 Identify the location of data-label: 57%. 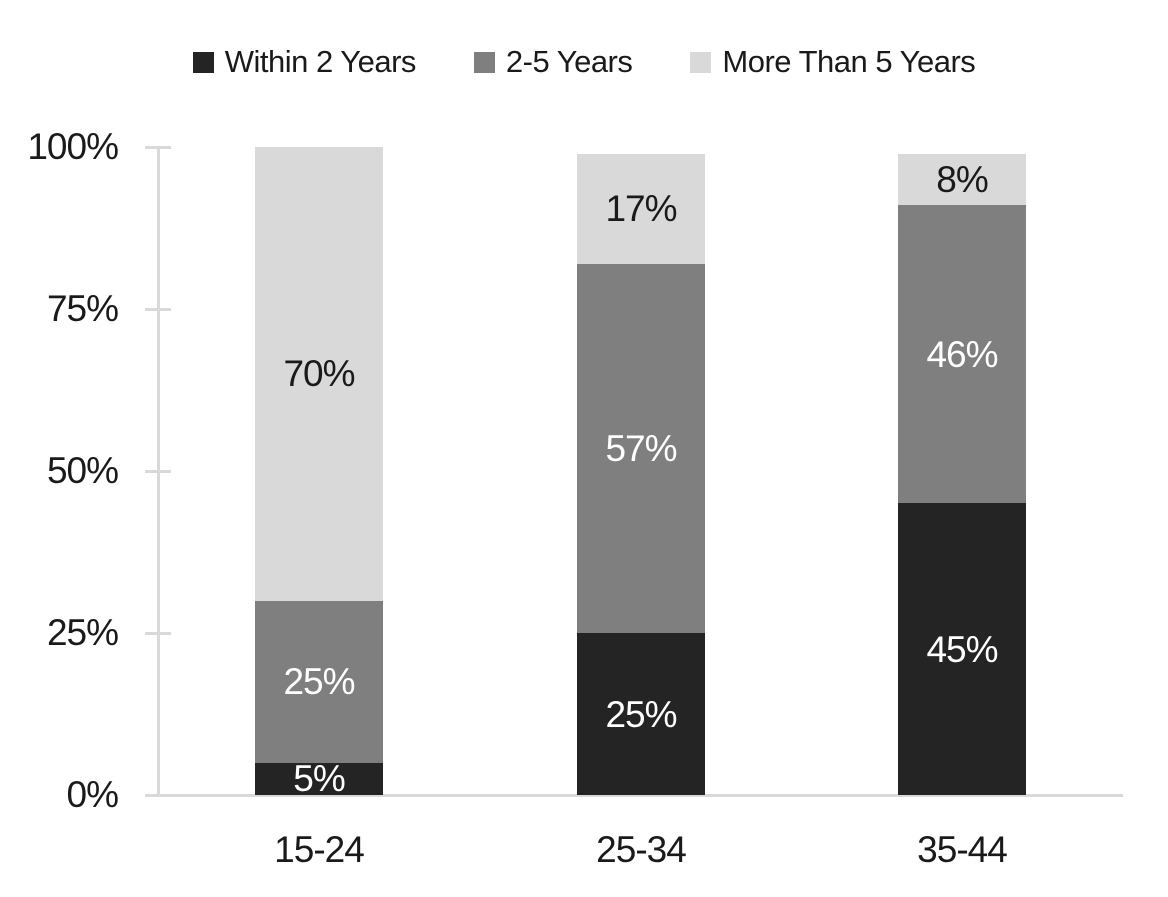
(641, 448).